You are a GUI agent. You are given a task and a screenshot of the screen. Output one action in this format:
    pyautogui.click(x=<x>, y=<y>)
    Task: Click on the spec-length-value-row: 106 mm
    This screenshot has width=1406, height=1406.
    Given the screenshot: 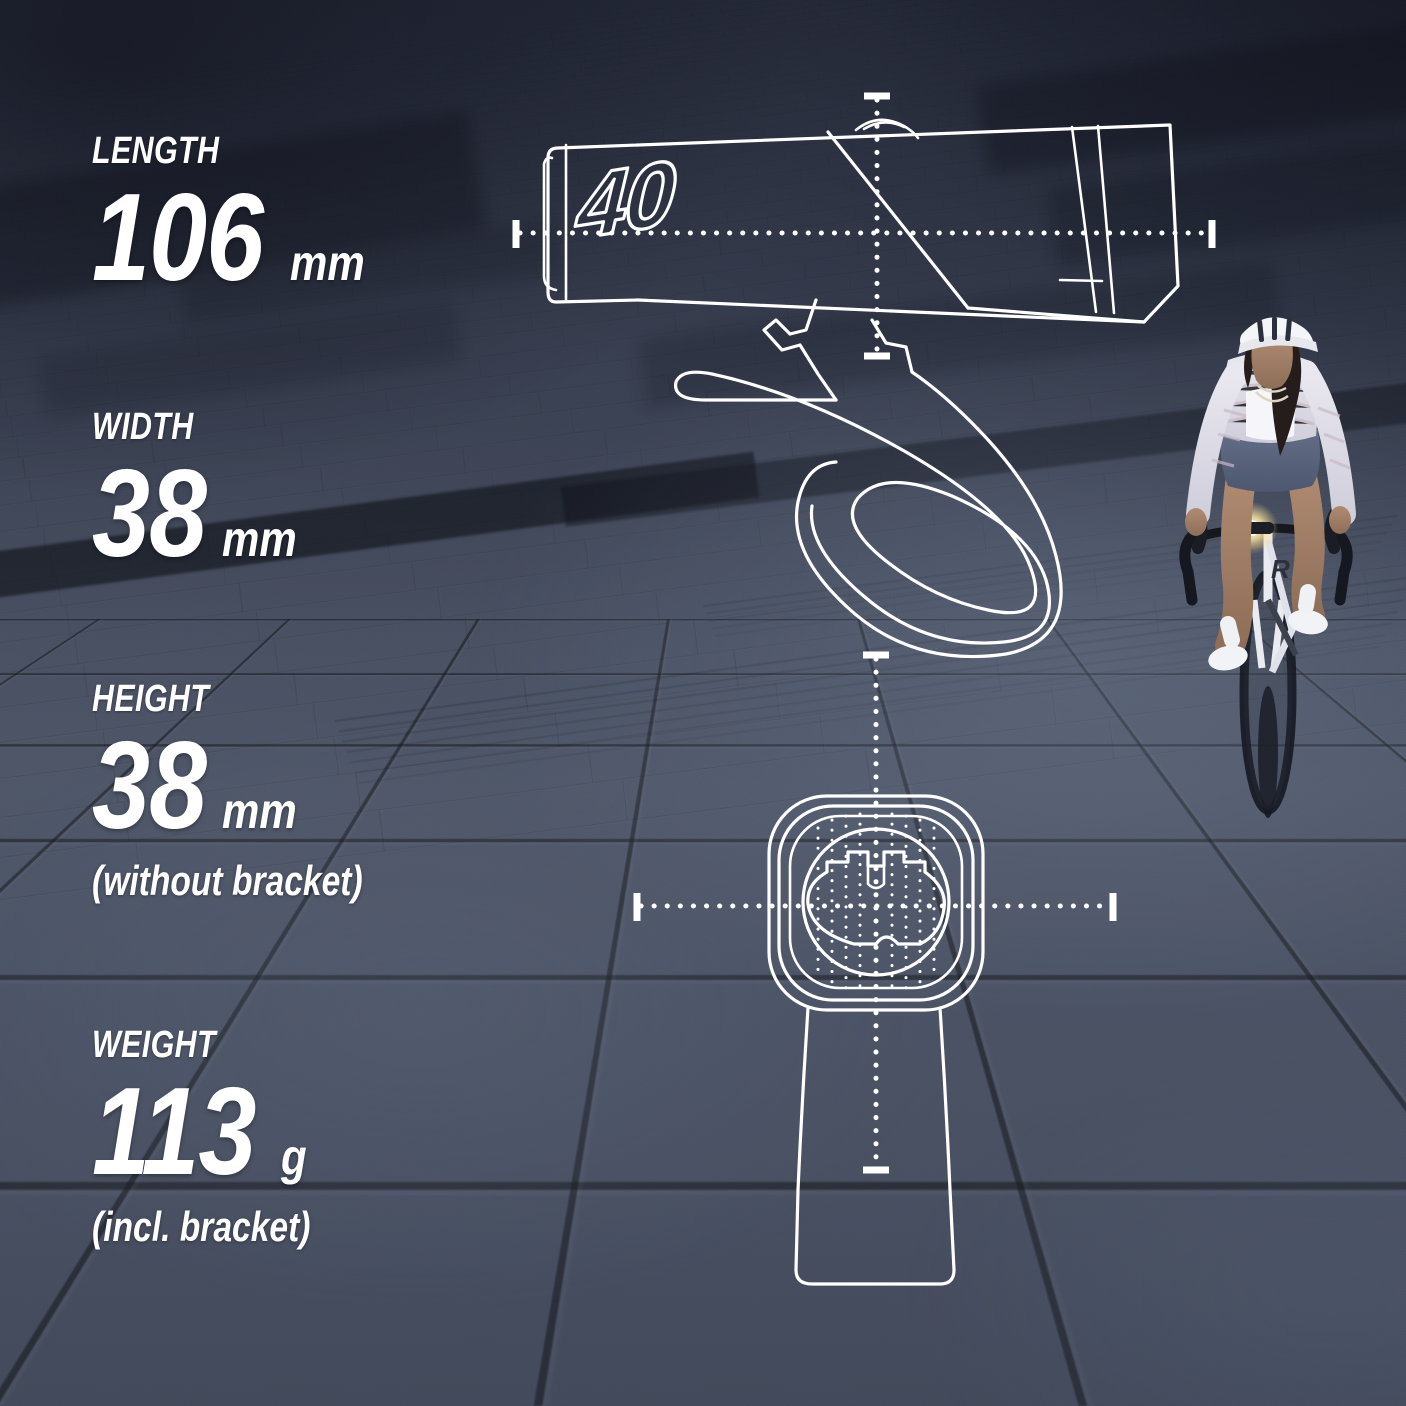 What is the action you would take?
    pyautogui.click(x=235, y=238)
    